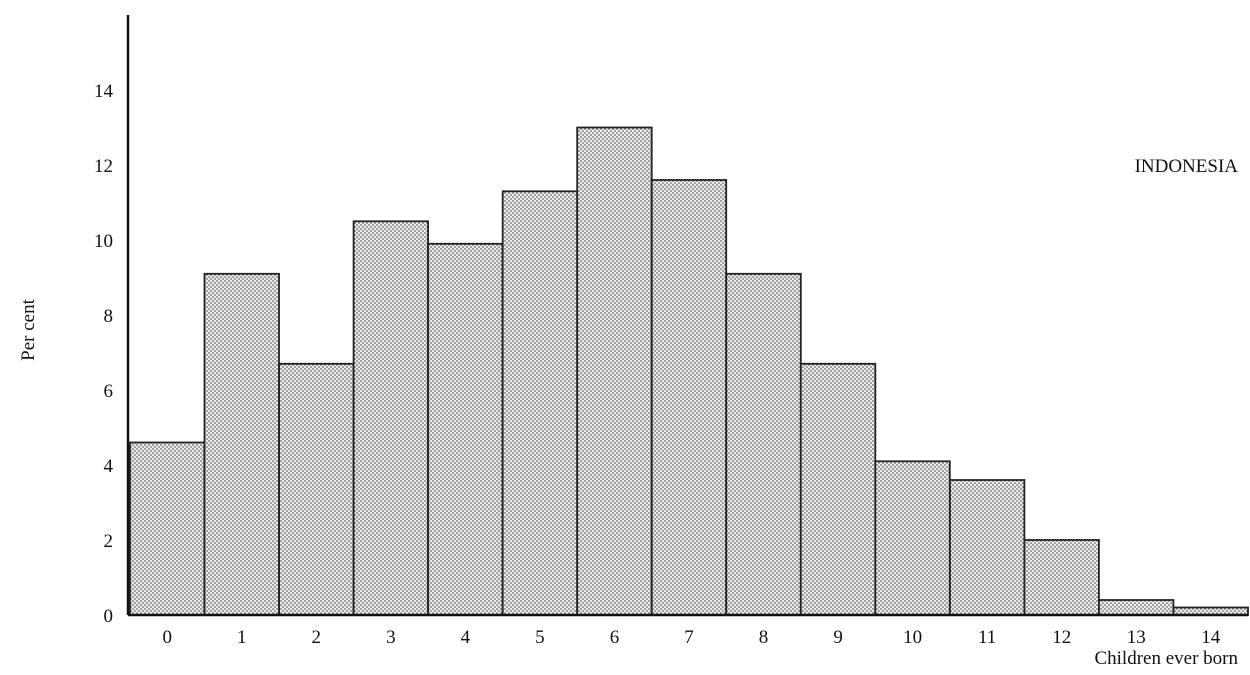 The height and width of the screenshot is (675, 1250). Describe the element at coordinates (1136, 637) in the screenshot. I see `x-tick-label: 13` at that location.